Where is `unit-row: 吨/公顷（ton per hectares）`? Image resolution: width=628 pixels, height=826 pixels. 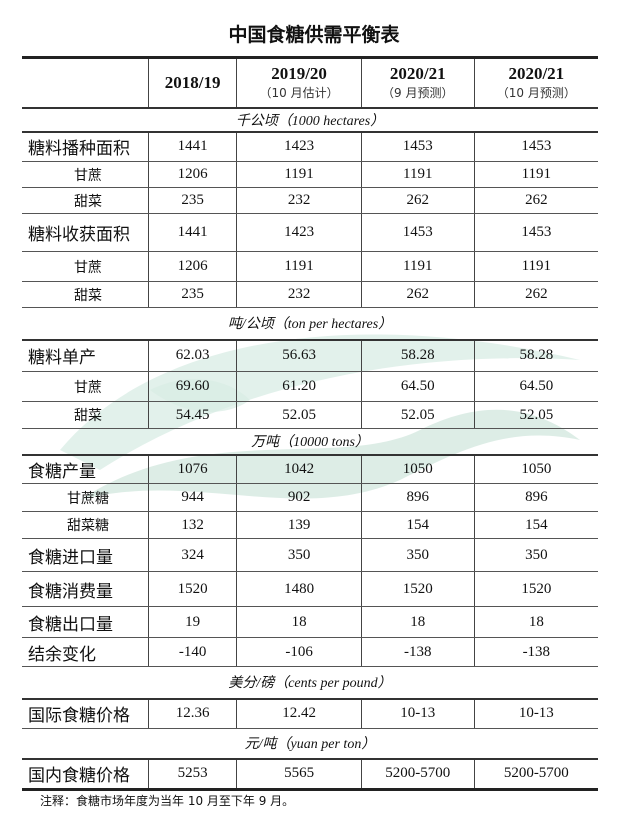 unit-row: 吨/公顷（ton per hectares） is located at coordinates (310, 324).